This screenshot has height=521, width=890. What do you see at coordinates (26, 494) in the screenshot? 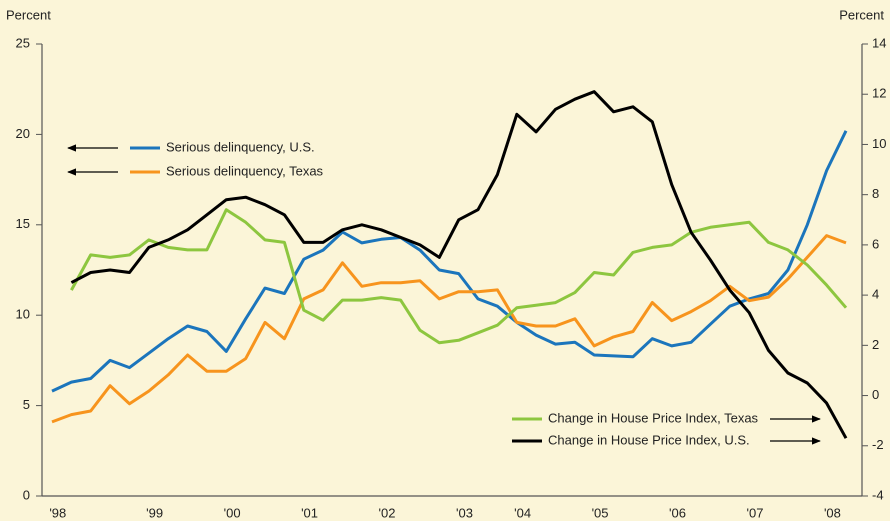
I see `y-tick-label: 0` at bounding box center [26, 494].